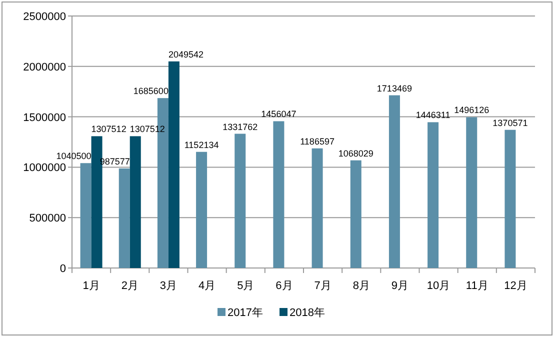 This screenshot has height=339, width=555. I want to click on x-tick-label: 9月, so click(400, 286).